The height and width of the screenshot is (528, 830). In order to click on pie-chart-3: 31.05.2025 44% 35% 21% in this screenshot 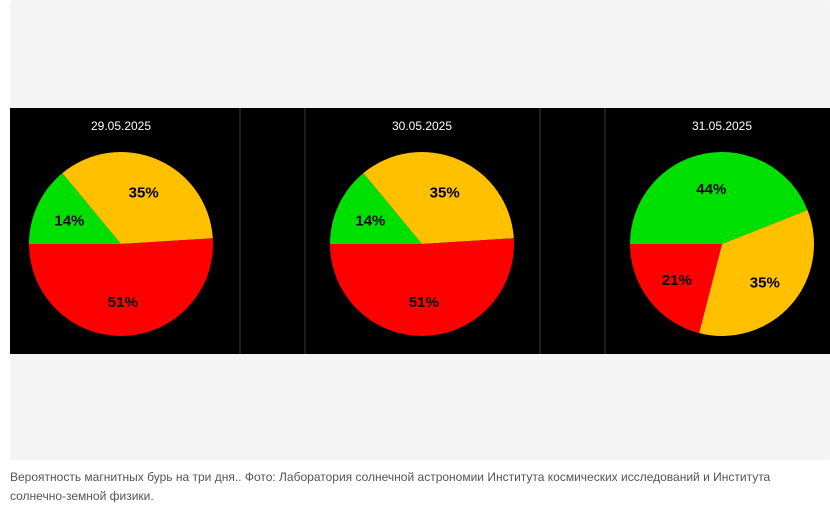, I will do `click(722, 228)`.